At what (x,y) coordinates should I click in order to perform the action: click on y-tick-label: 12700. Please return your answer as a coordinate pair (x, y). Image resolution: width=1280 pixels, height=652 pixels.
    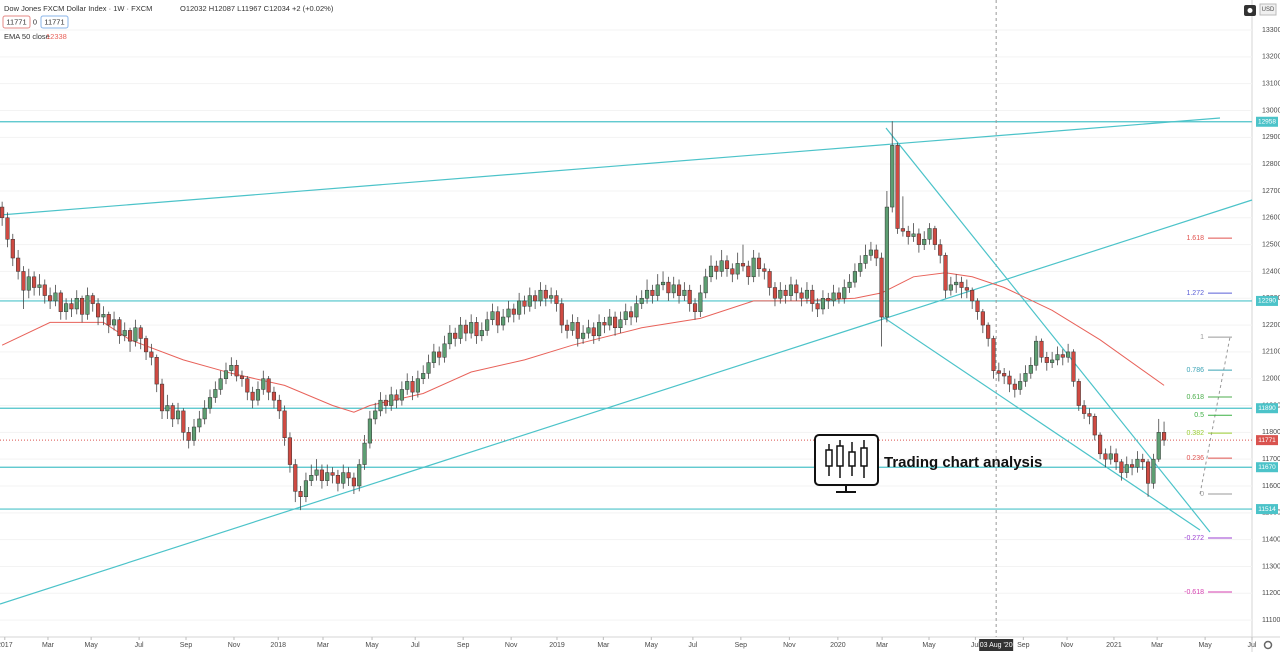
    Looking at the image, I should click on (1271, 191).